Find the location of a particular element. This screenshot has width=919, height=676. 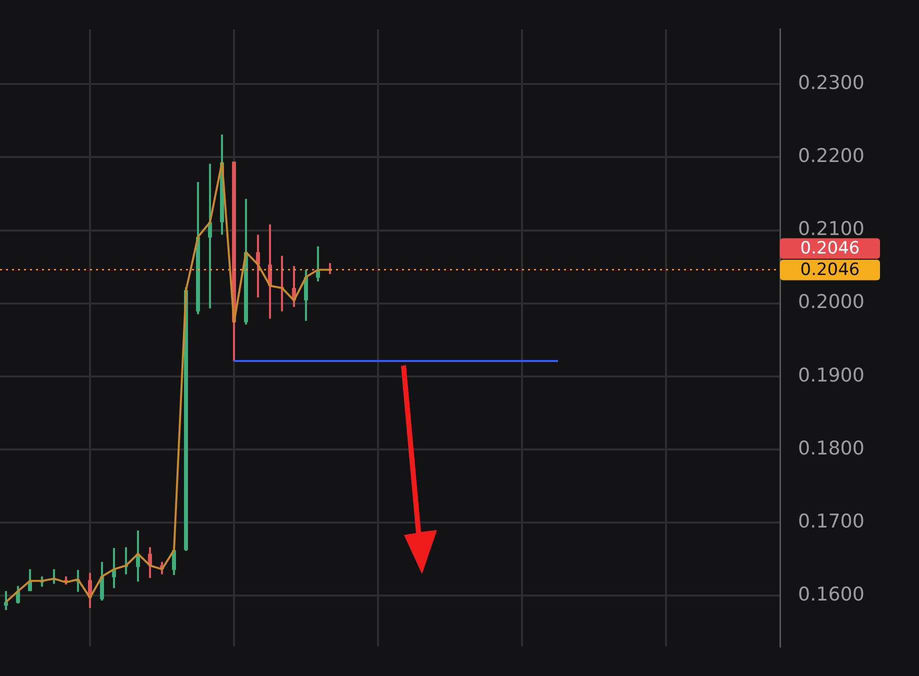

y-tick-label: 0.2200 is located at coordinates (831, 156).